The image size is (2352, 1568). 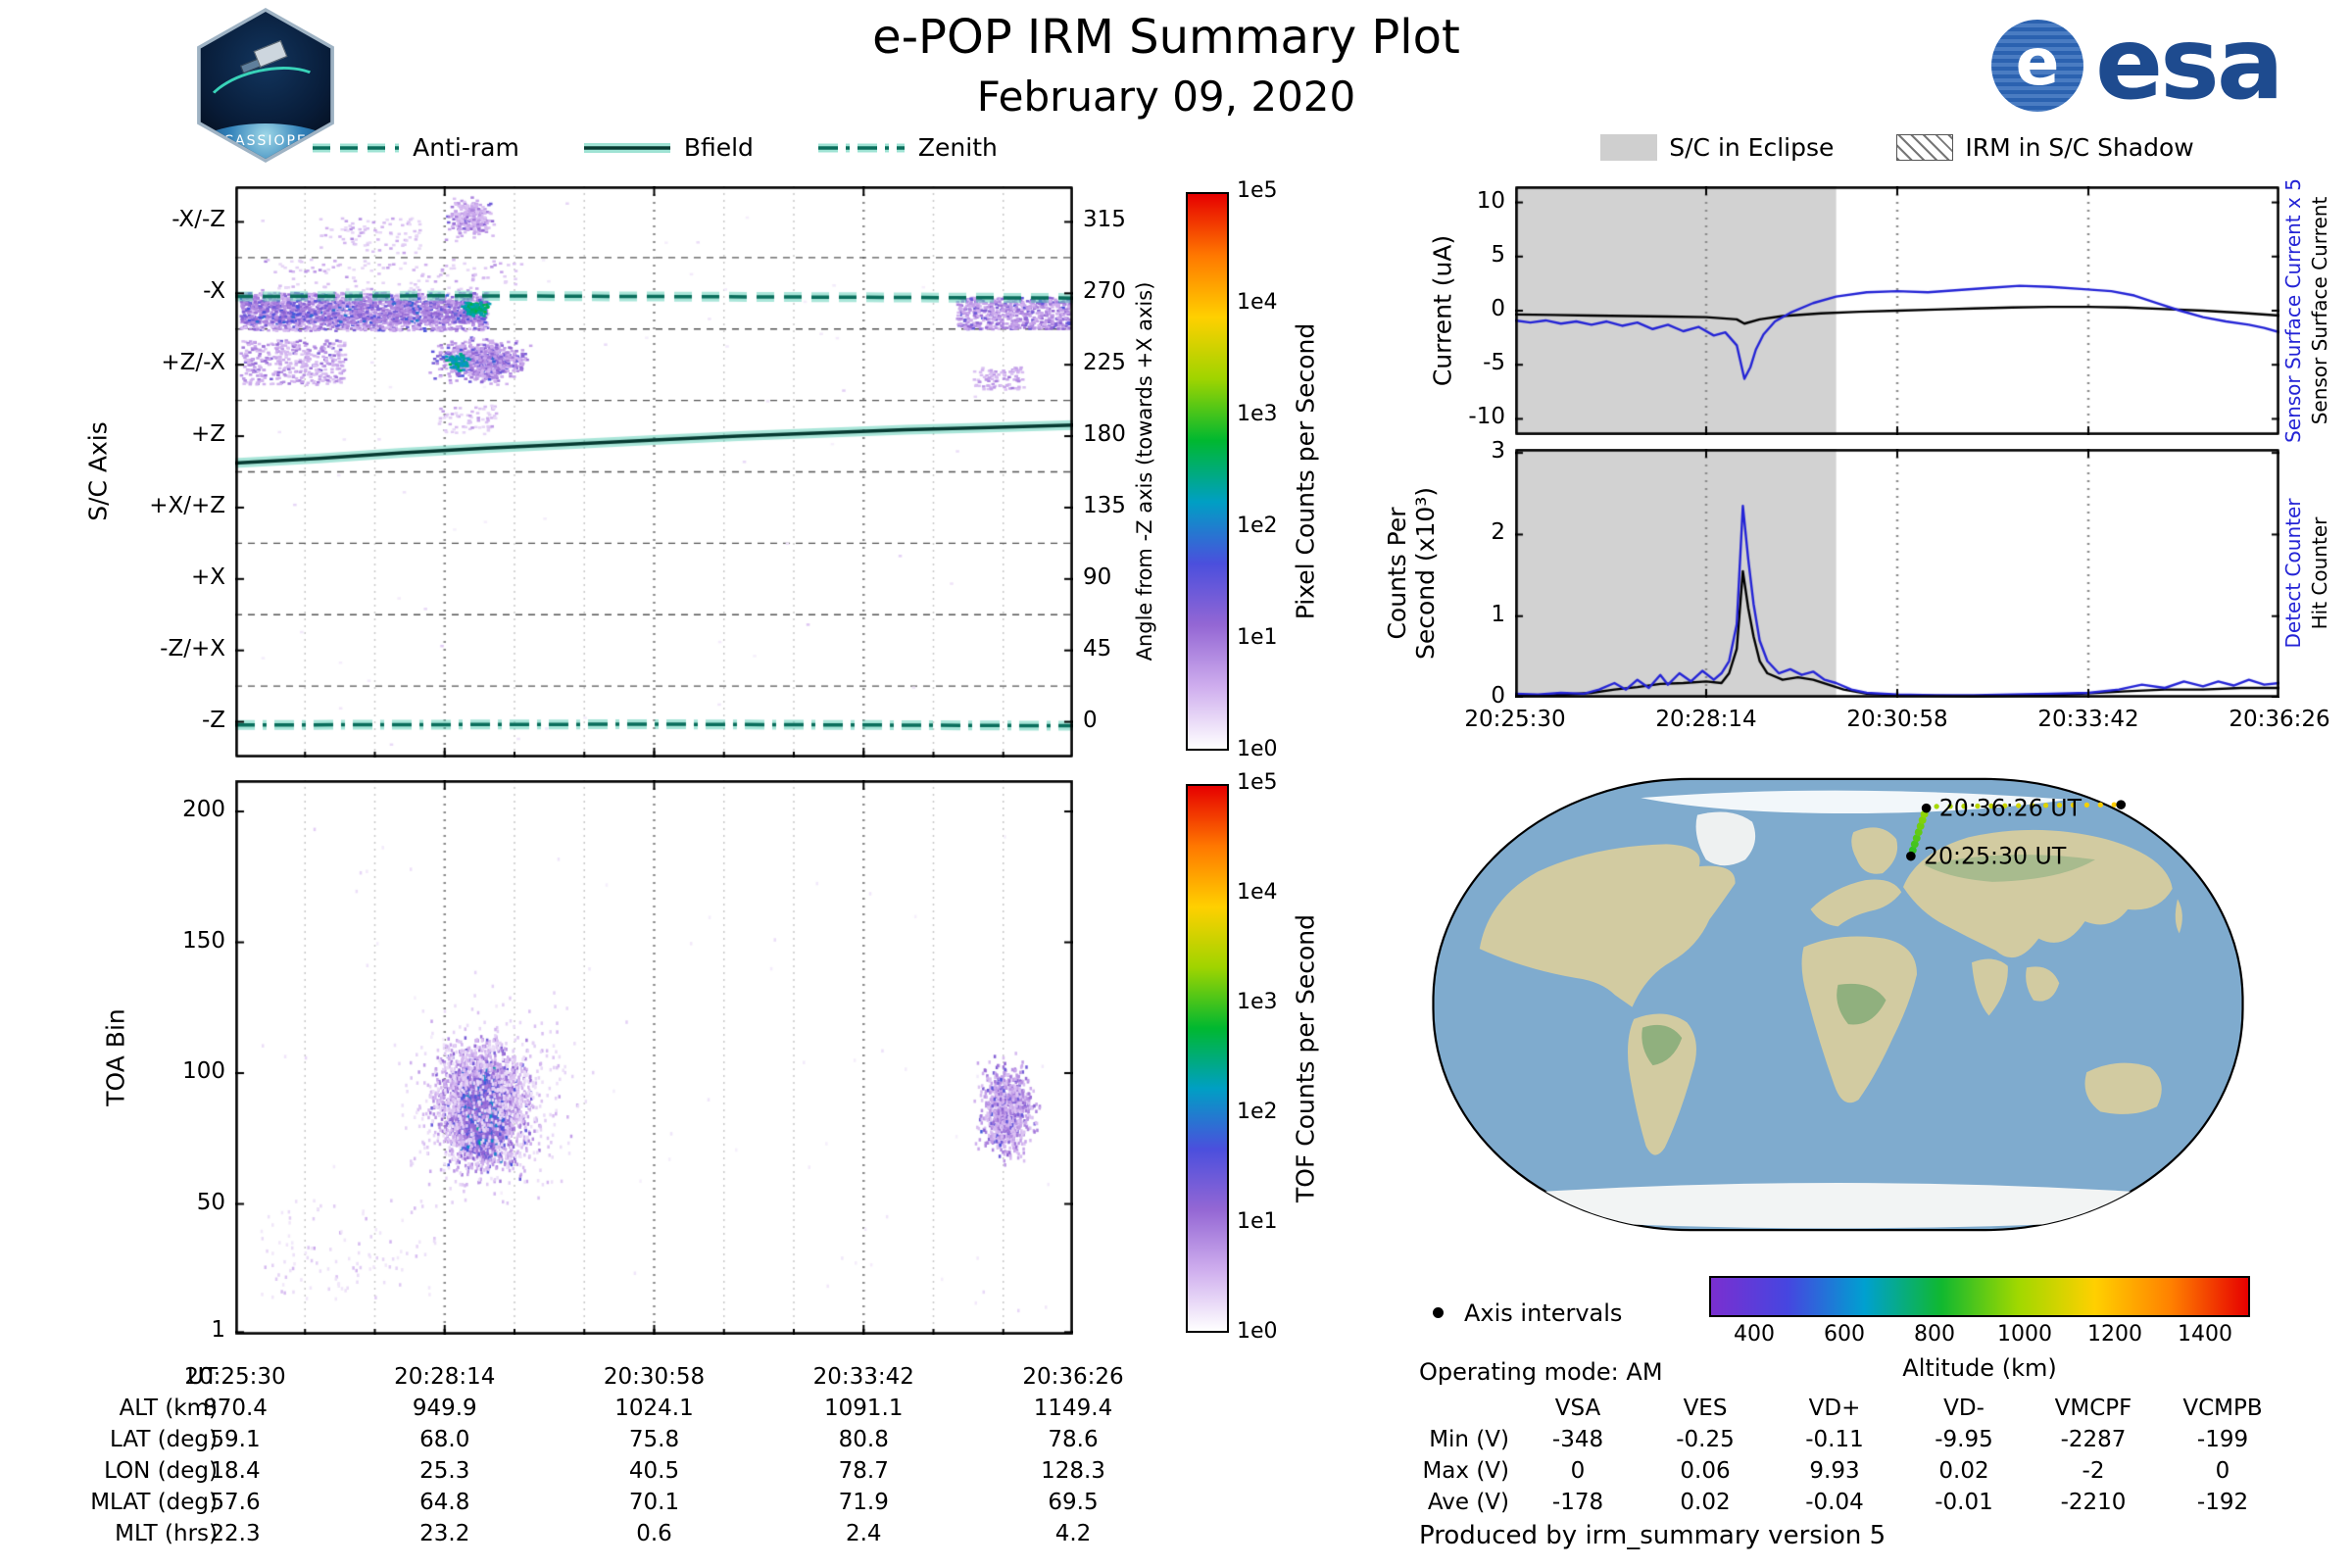 I want to click on right-xtick-label: 20:28:14, so click(x=1706, y=720).